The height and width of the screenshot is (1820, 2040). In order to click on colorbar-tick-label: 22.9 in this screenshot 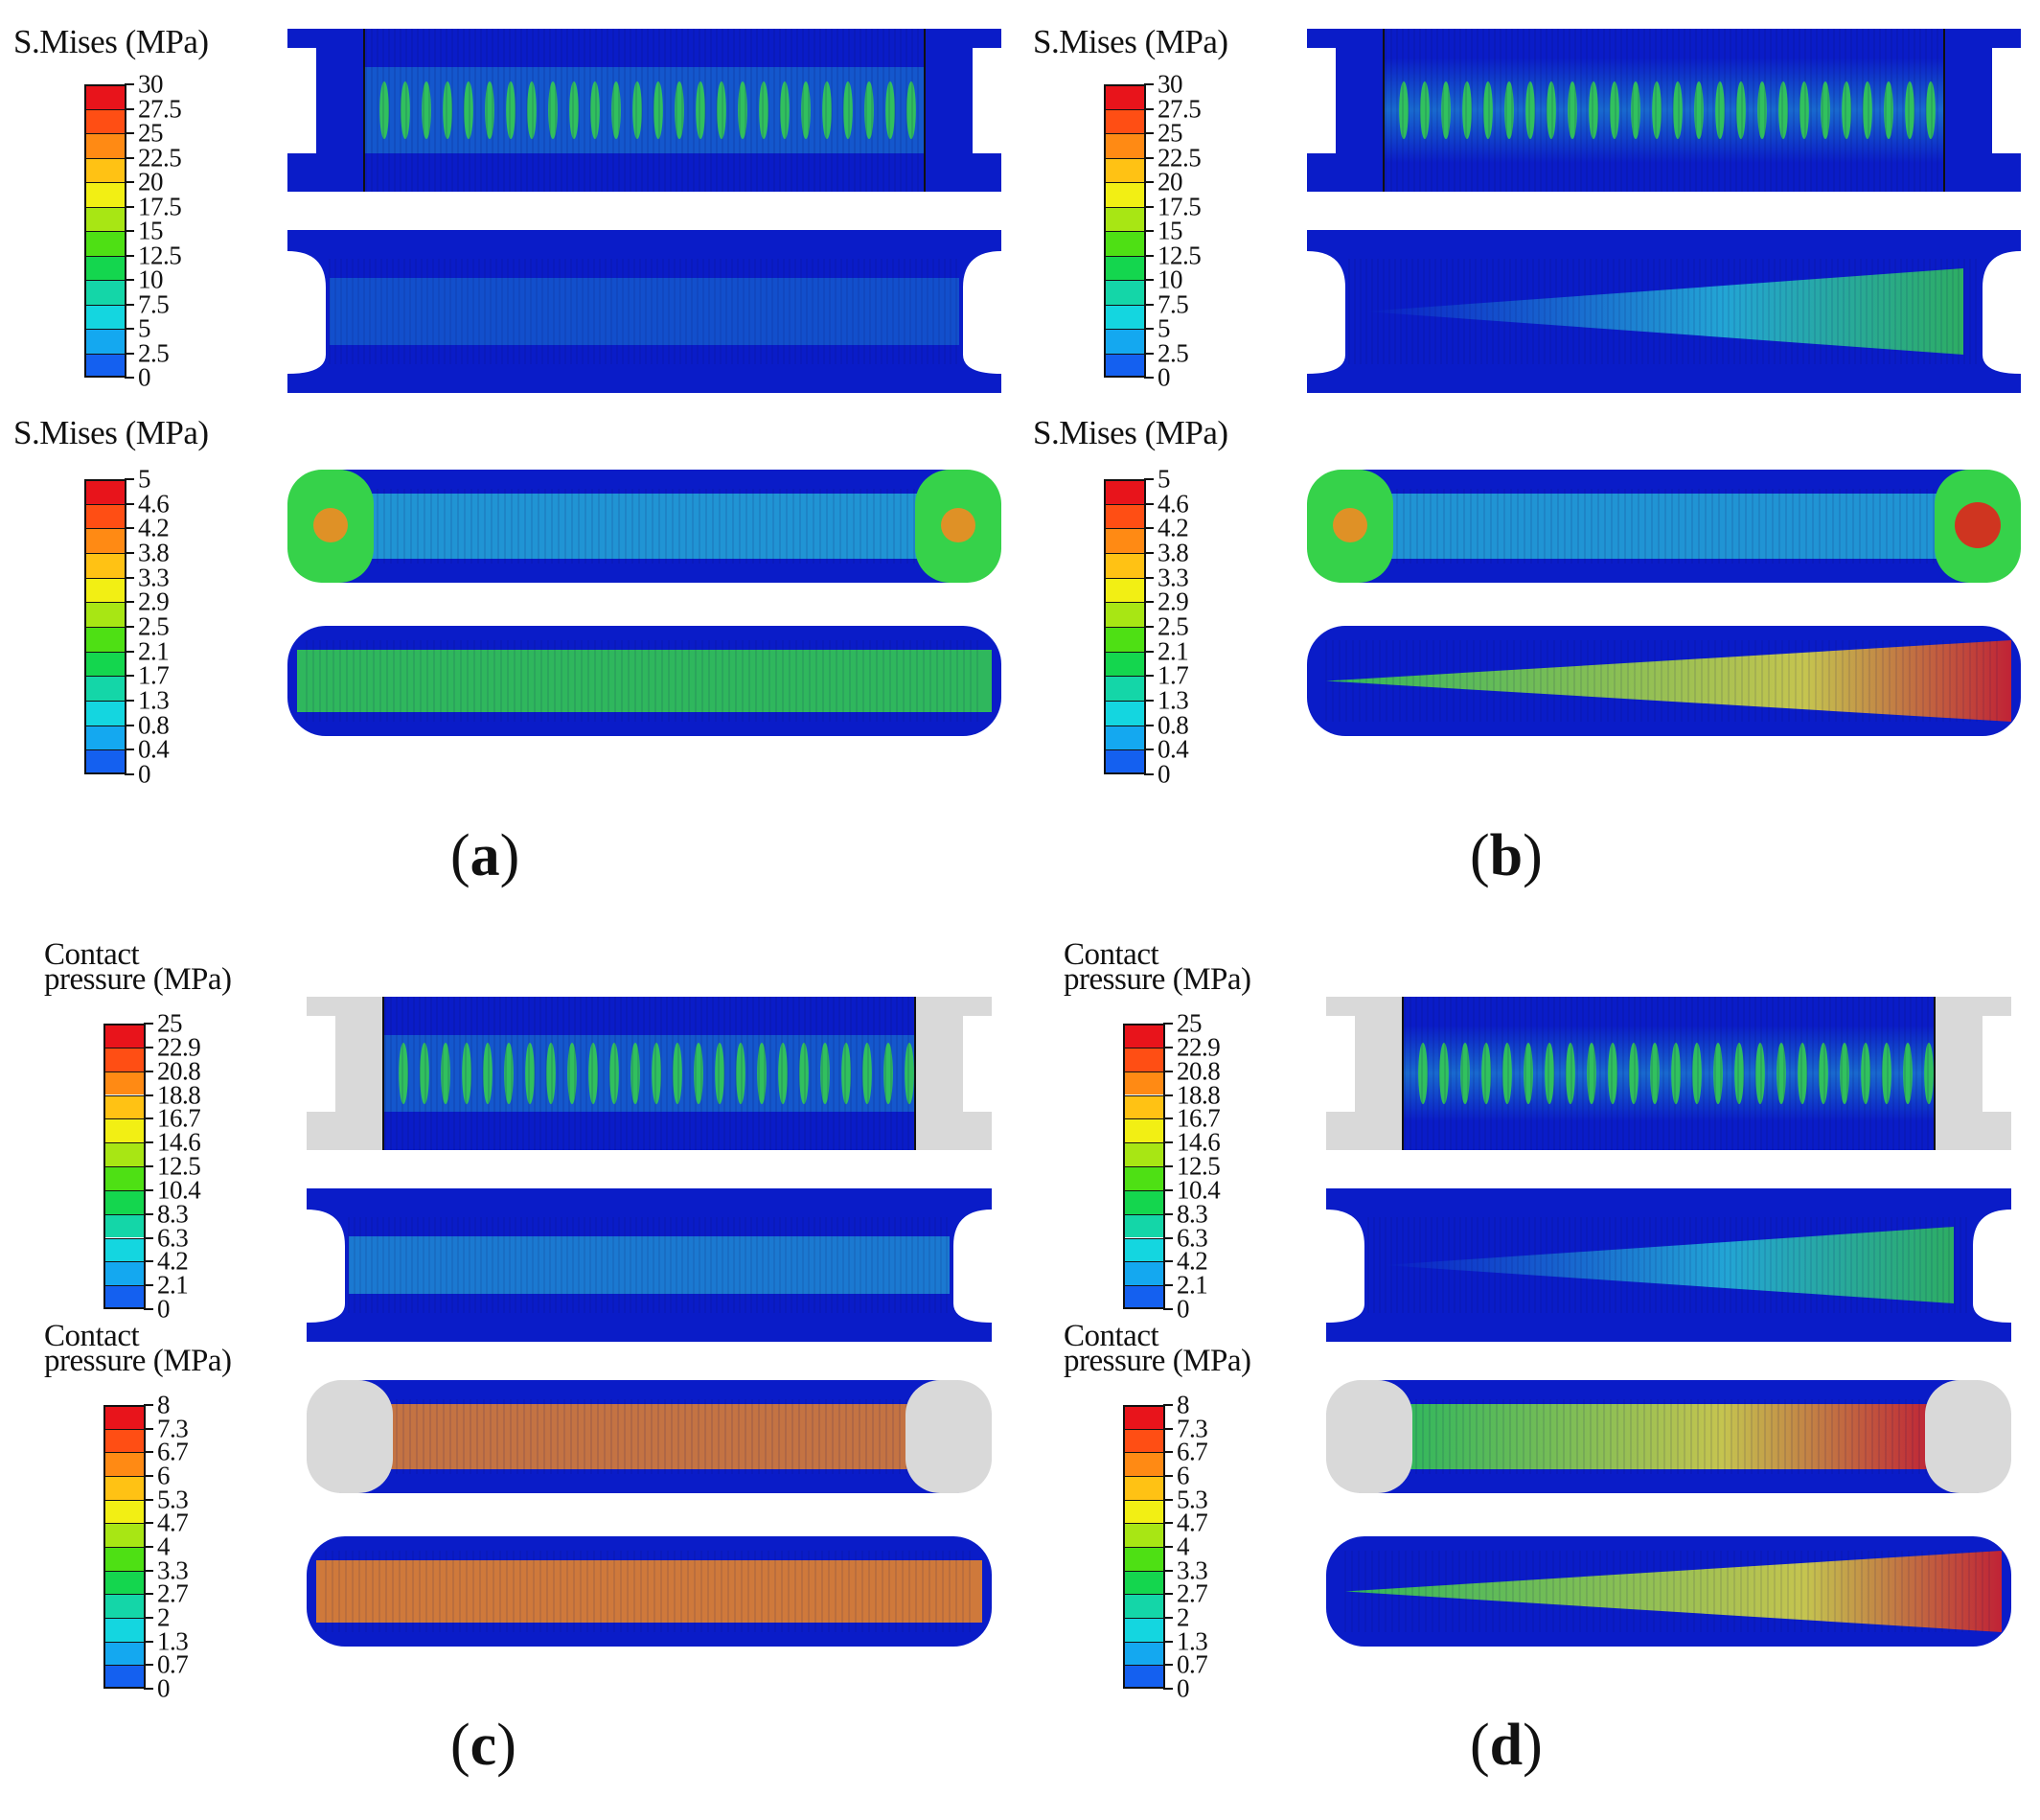, I will do `click(1199, 1047)`.